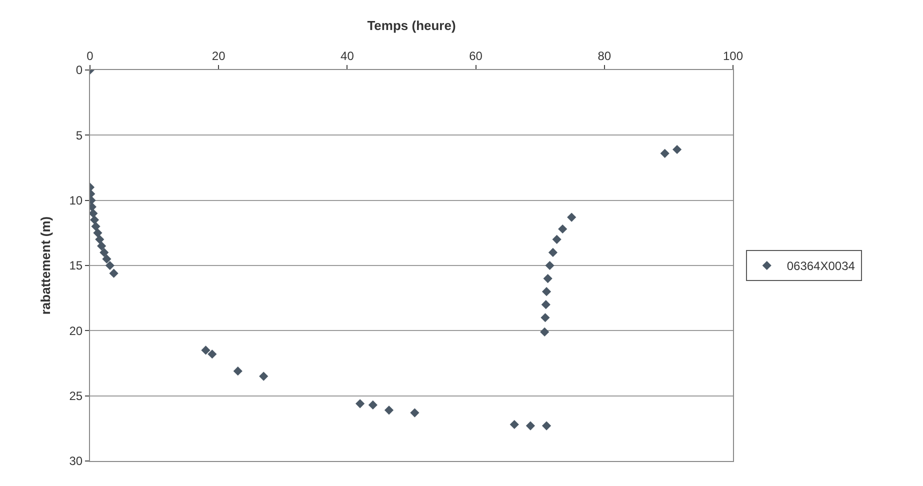  I want to click on y-axis-title: rabattement (m), so click(46, 265).